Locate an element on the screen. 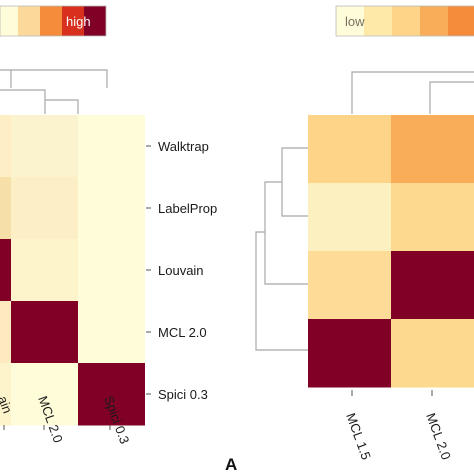 The image size is (474, 474). legend-left: high is located at coordinates (53, 21).